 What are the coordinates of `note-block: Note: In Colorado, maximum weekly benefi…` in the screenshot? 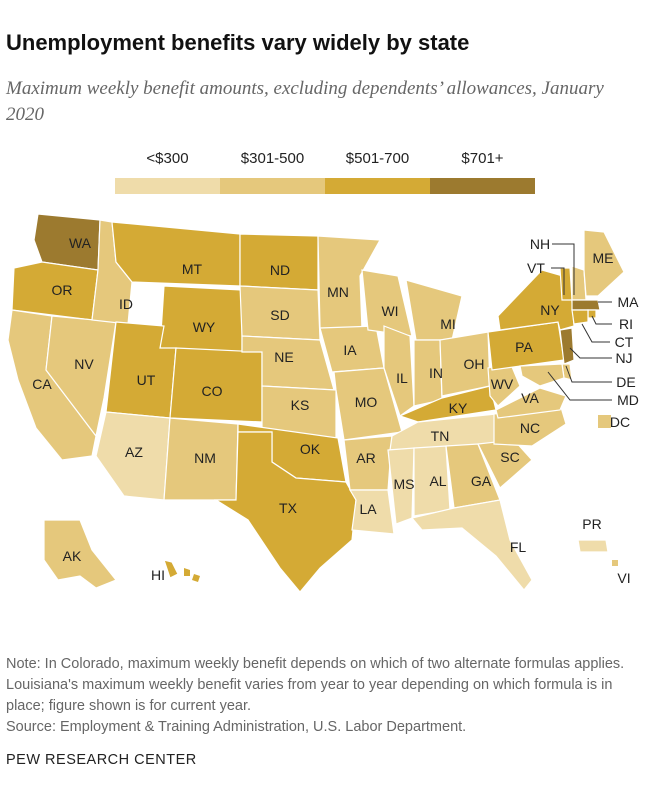 It's located at (326, 696).